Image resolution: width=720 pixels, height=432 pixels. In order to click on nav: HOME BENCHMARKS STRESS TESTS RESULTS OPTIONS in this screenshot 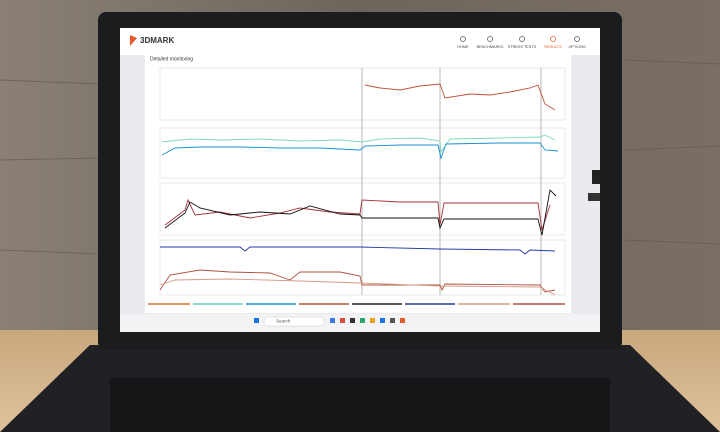, I will do `click(521, 42)`.